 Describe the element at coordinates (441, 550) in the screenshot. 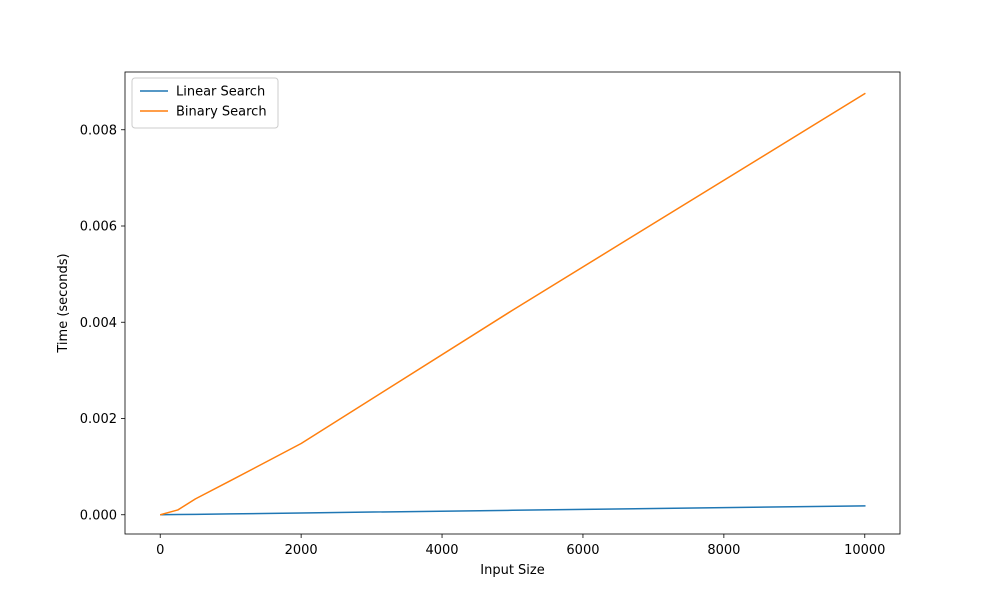

I see `x-tick-label: 4000` at that location.